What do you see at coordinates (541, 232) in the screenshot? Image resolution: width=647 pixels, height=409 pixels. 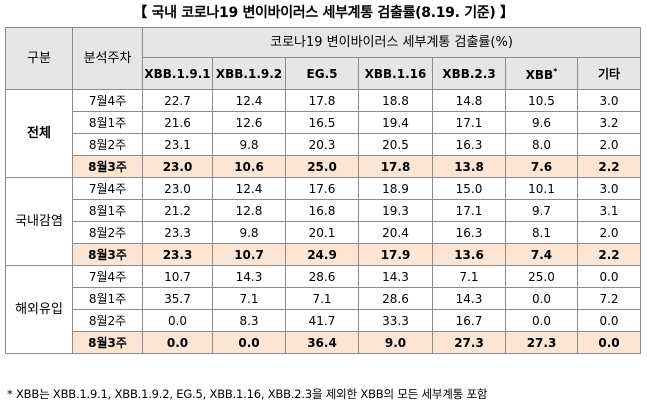 I see `value-cell: 8.1` at bounding box center [541, 232].